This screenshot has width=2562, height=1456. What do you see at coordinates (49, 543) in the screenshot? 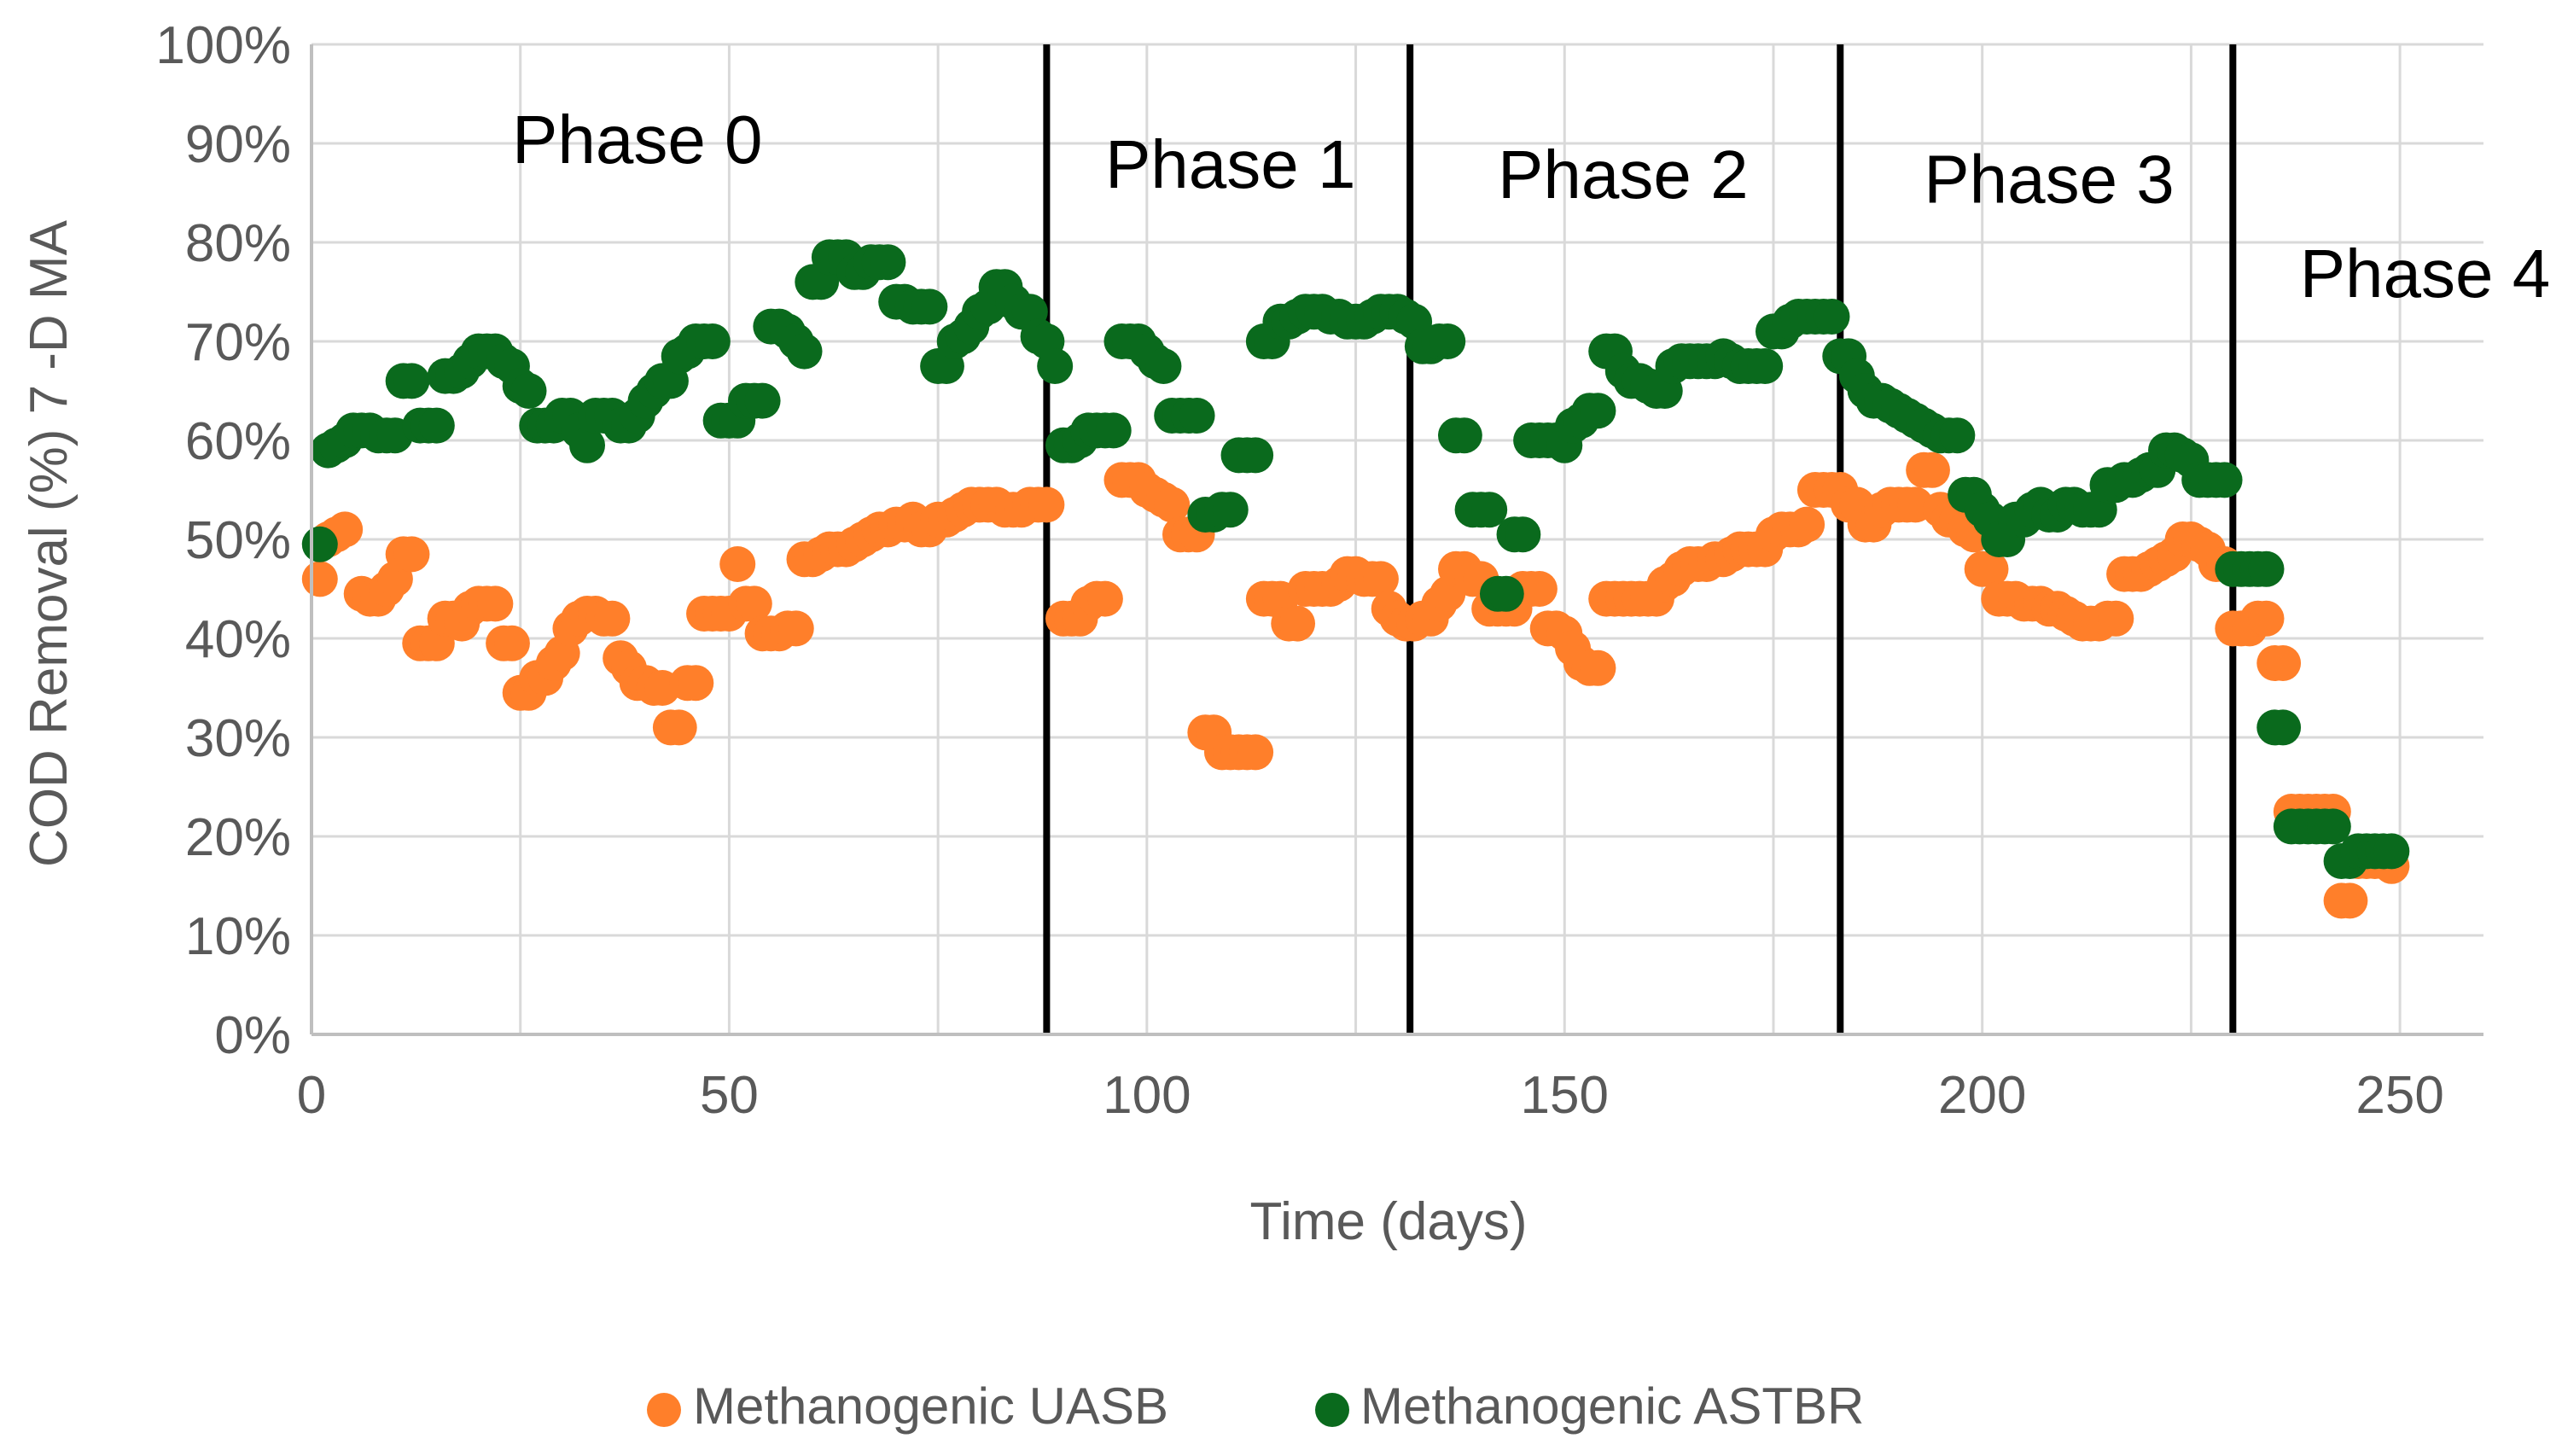
I see `y-axis-title: COD Removal (%) 7 -D MA` at bounding box center [49, 543].